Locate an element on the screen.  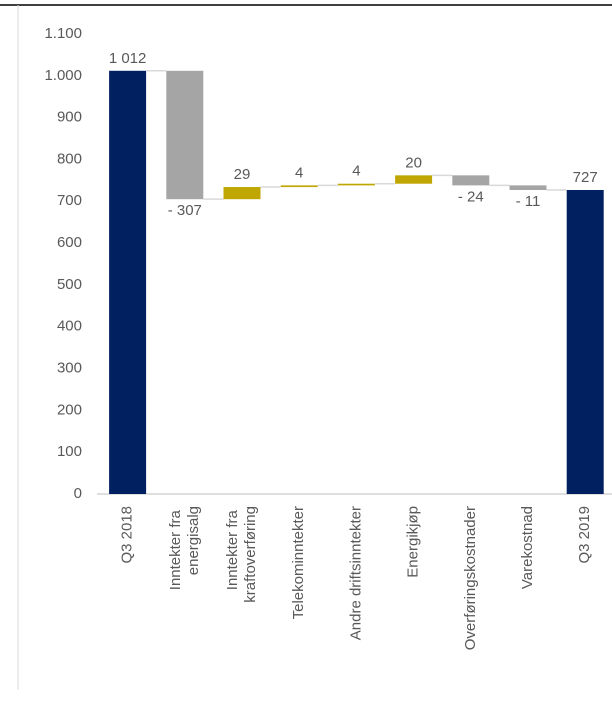
x-tick-label: Energikjøp is located at coordinates (413, 542).